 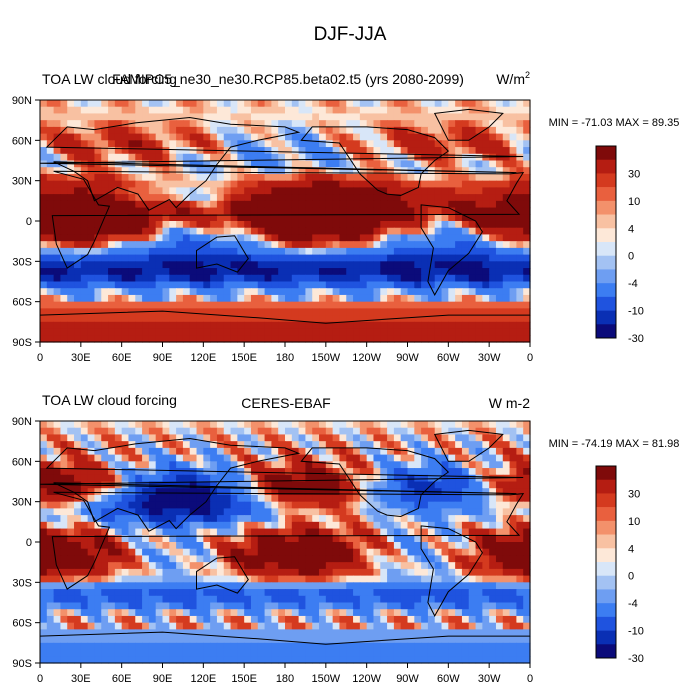 I want to click on y-tick-label: 90S, so click(x=22, y=343).